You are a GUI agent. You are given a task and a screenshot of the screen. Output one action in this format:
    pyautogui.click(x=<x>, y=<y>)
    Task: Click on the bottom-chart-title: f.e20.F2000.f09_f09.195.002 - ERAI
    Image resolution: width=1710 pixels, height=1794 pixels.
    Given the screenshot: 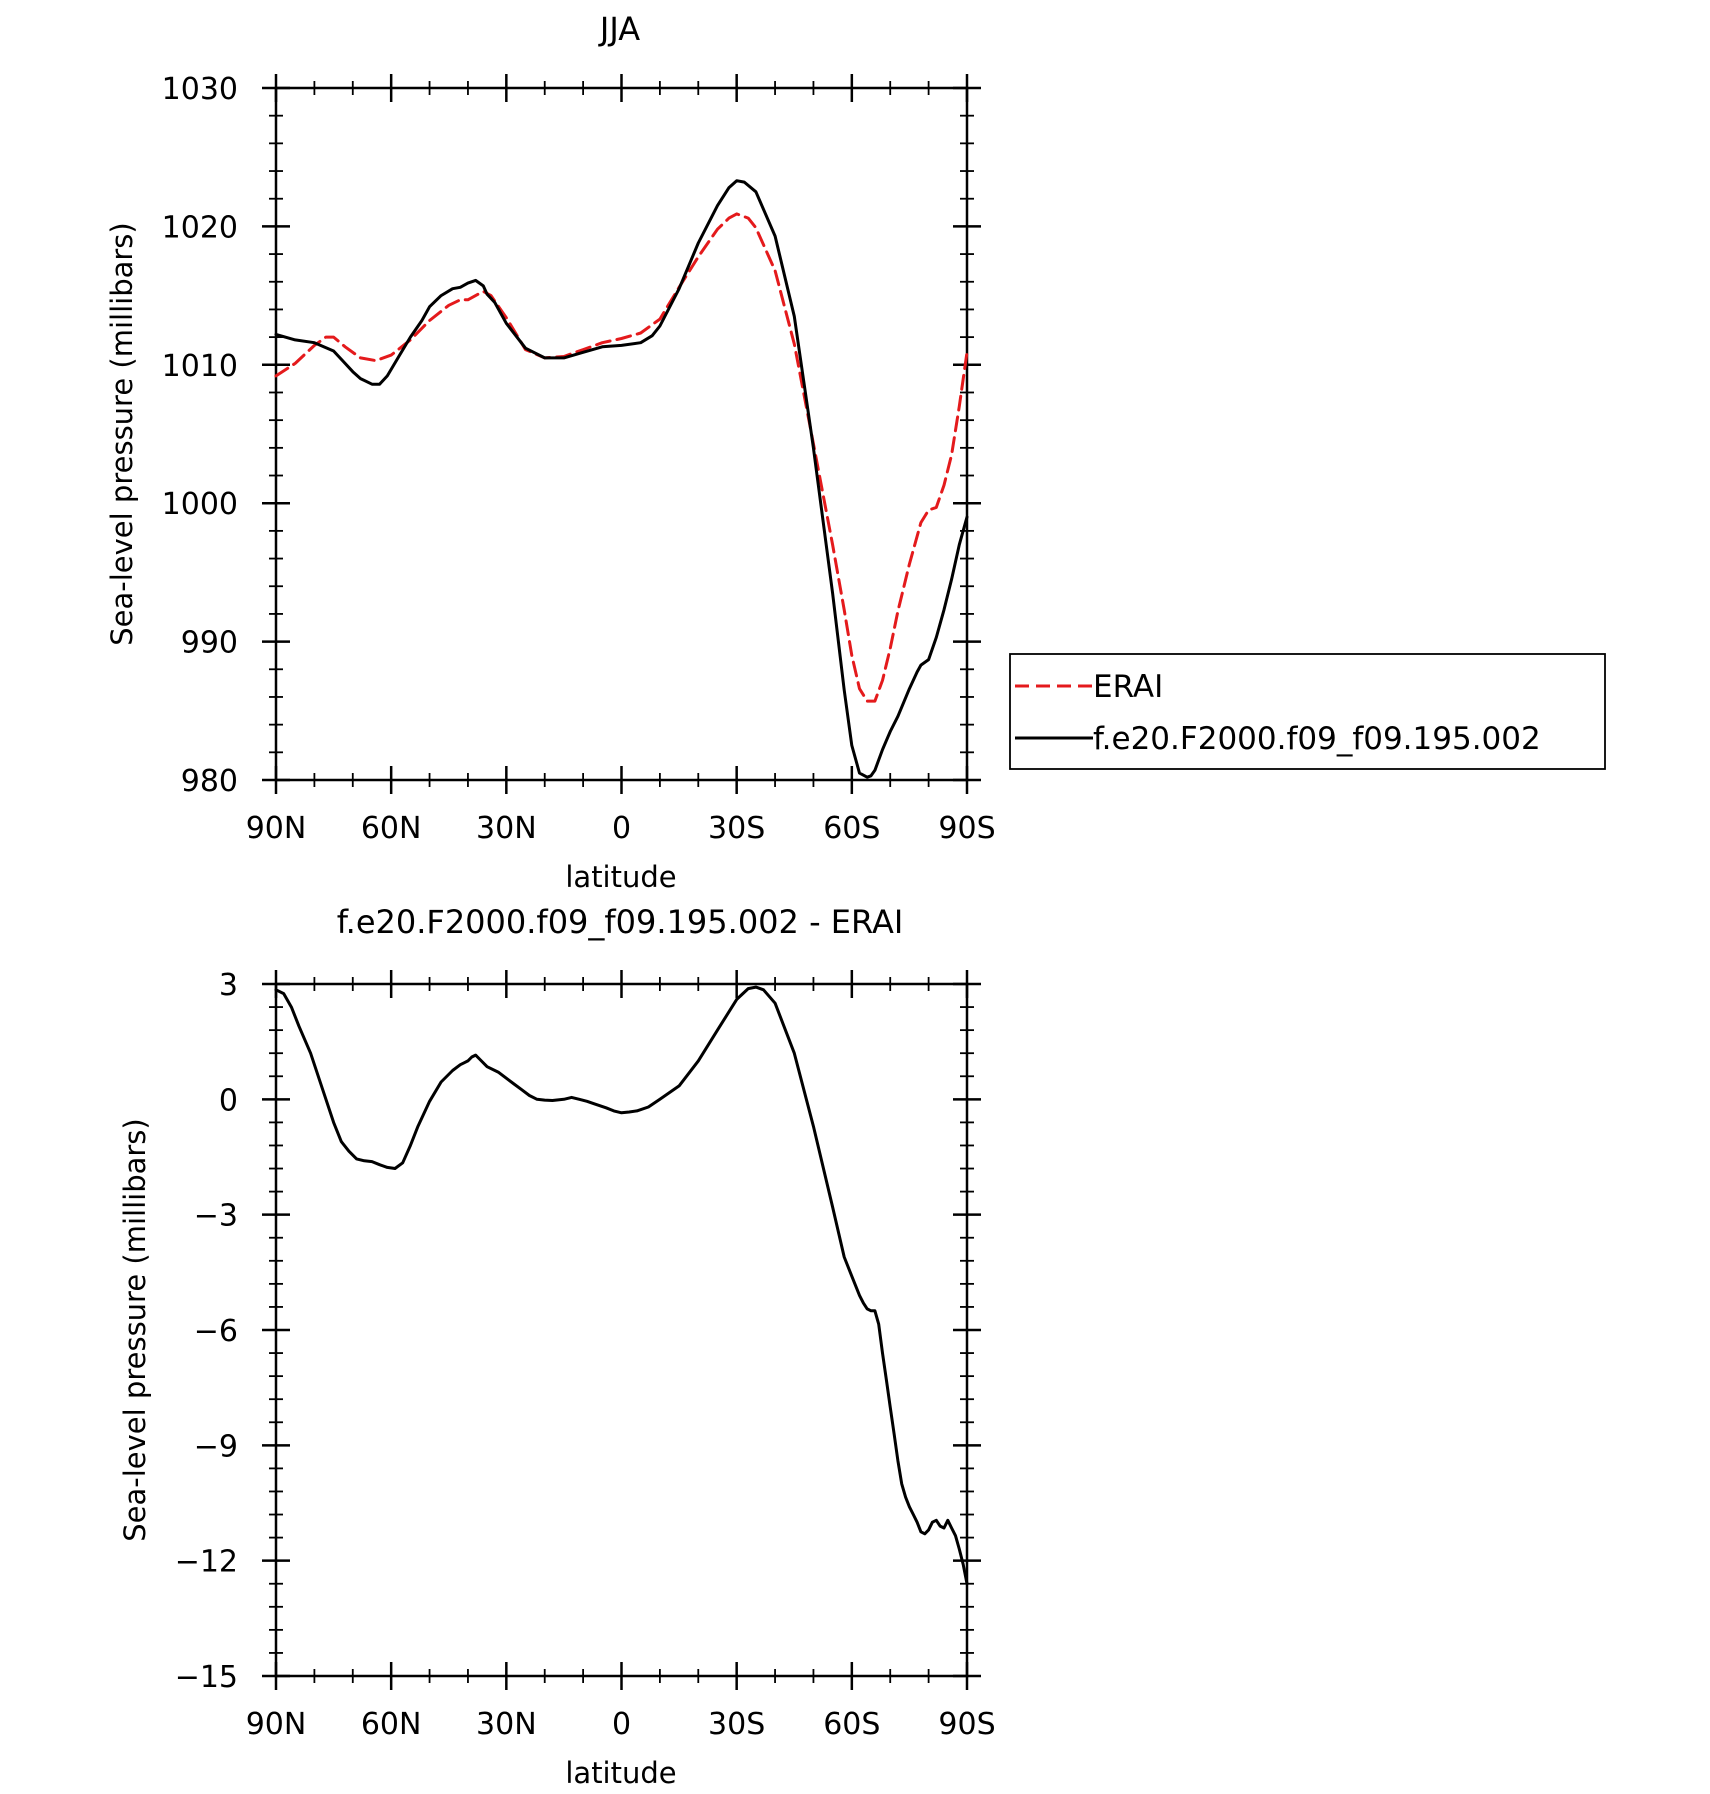 What is the action you would take?
    pyautogui.click(x=620, y=922)
    